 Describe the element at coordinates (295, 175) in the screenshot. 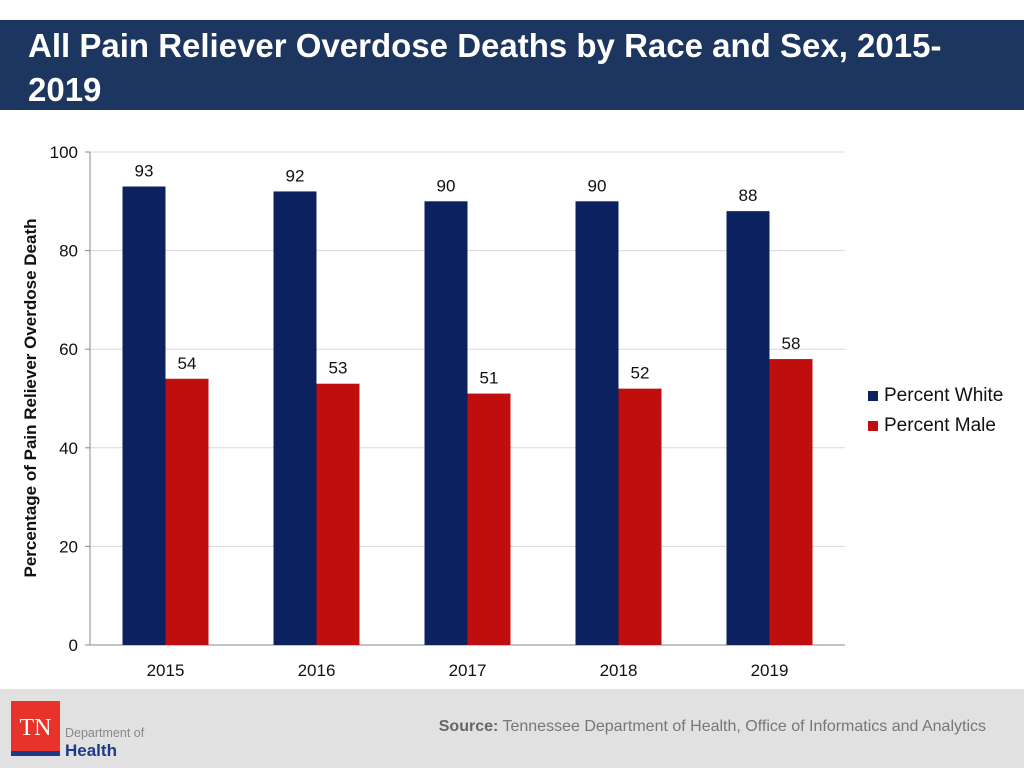

I see `data-label: 92` at that location.